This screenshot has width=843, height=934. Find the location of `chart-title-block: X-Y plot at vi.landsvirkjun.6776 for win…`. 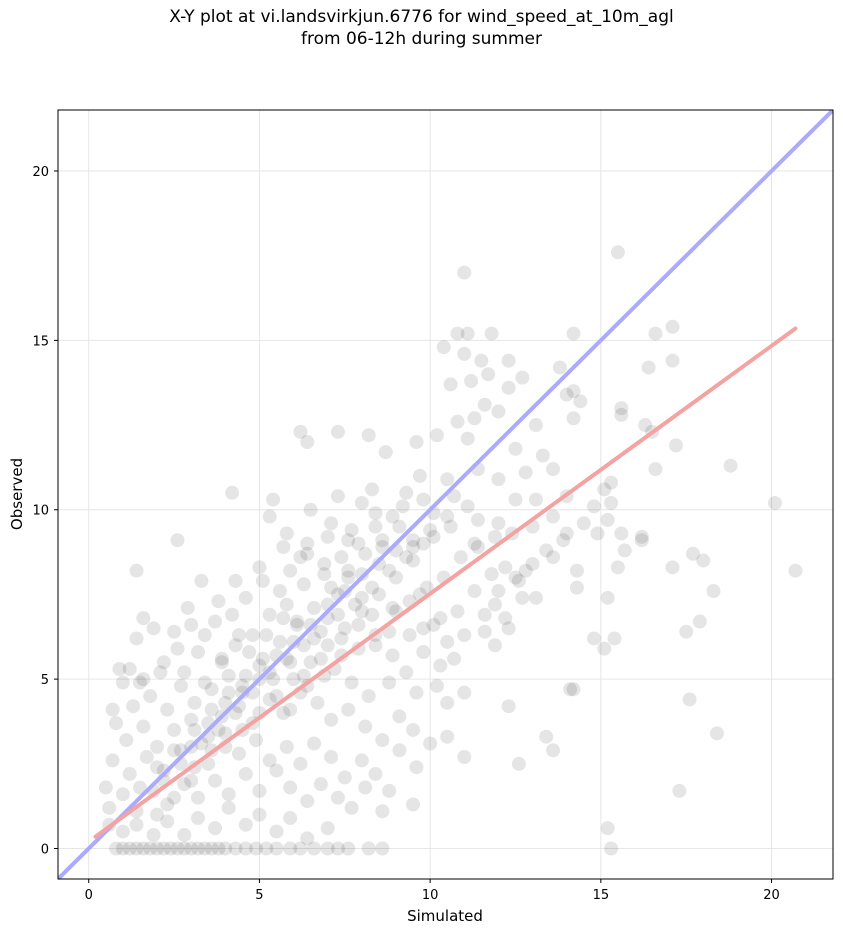

chart-title-block: X-Y plot at vi.landsvirkjun.6776 for win… is located at coordinates (421, 28).